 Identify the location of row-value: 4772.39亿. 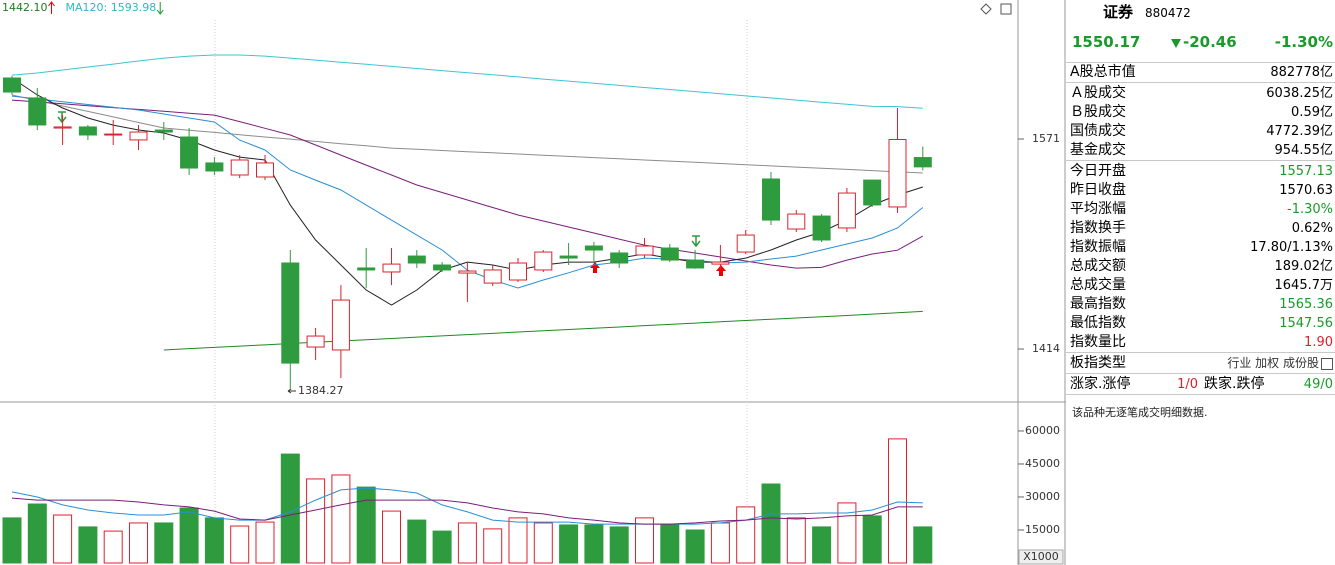
(1299, 131).